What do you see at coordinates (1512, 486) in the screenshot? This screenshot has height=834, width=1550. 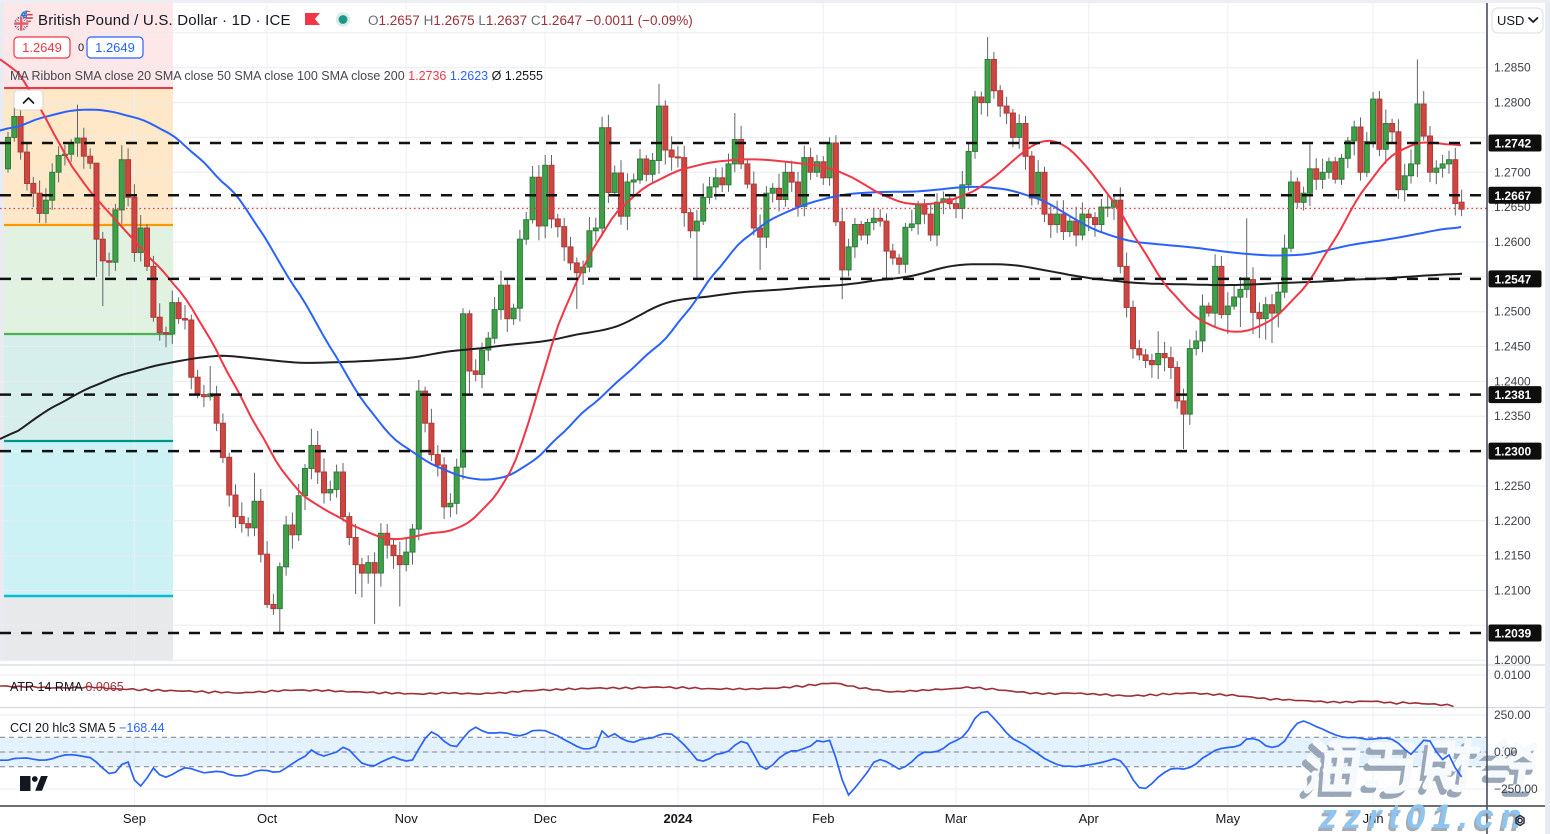 I see `svg-text: 1.2250` at bounding box center [1512, 486].